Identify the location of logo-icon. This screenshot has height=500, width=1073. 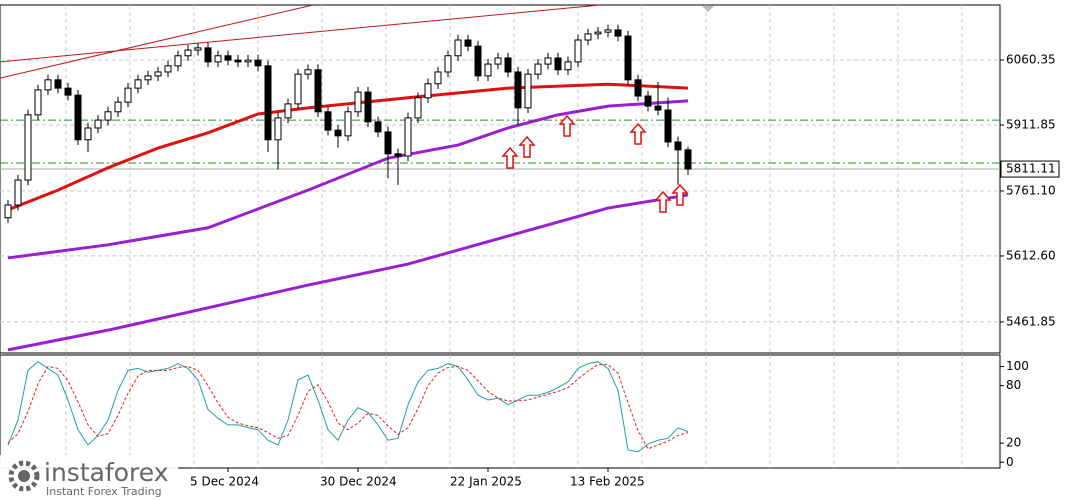
(24, 476).